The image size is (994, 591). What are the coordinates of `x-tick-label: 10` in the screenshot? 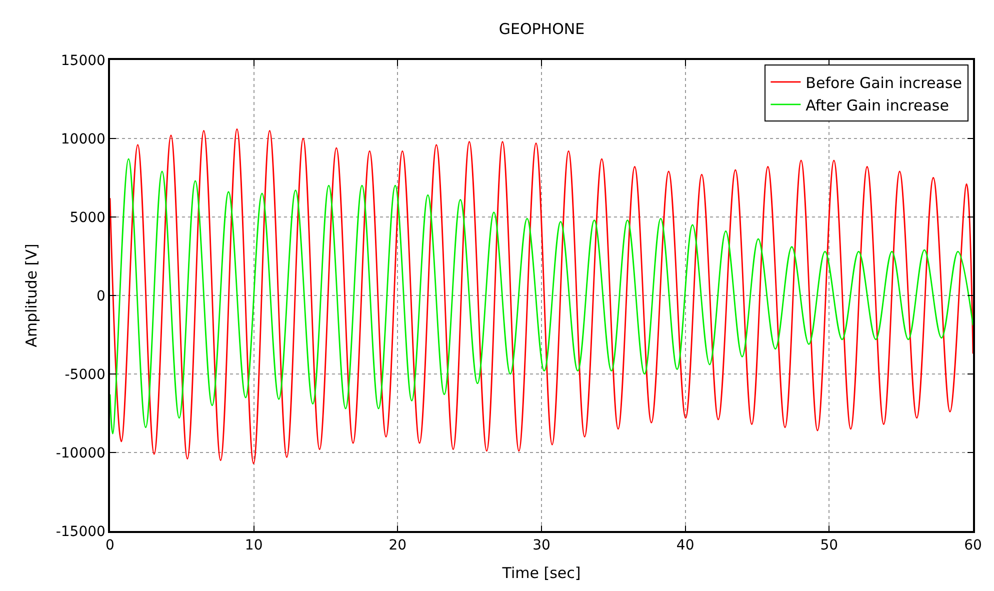 It's located at (253, 546).